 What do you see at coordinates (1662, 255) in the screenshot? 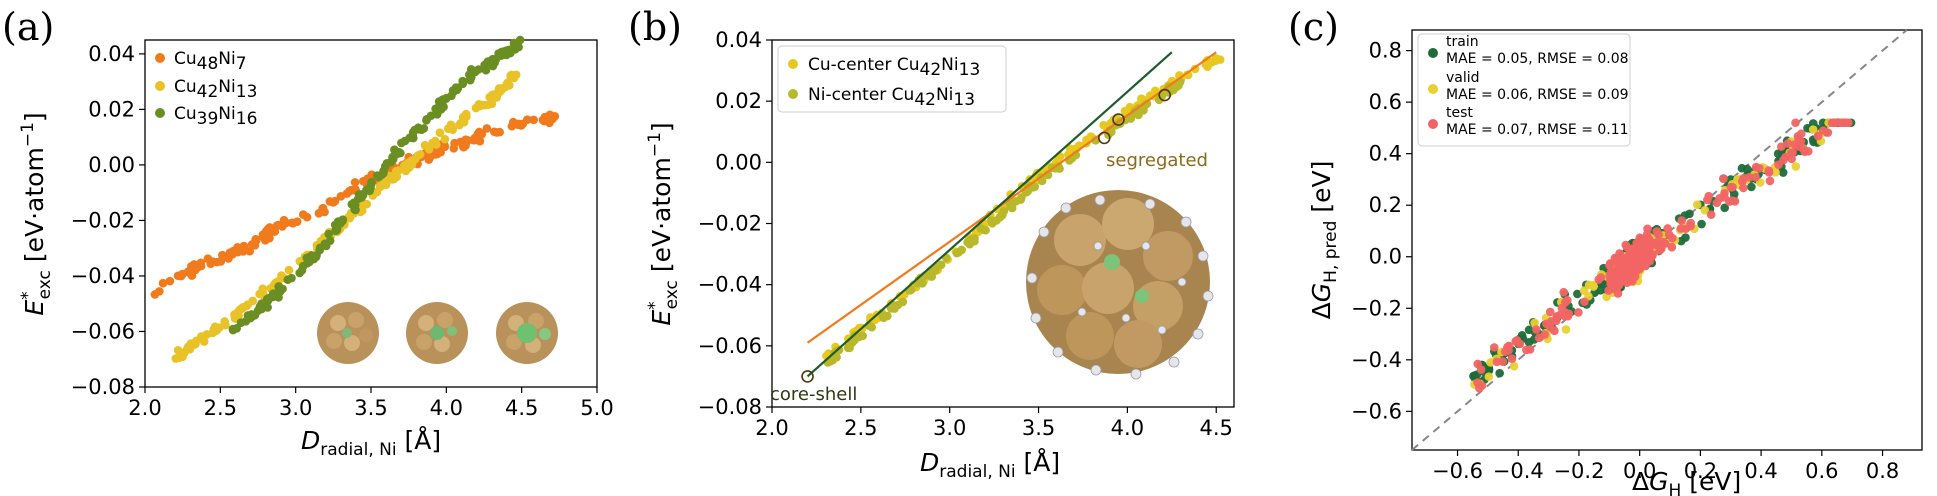
I see `scatter-points-c` at bounding box center [1662, 255].